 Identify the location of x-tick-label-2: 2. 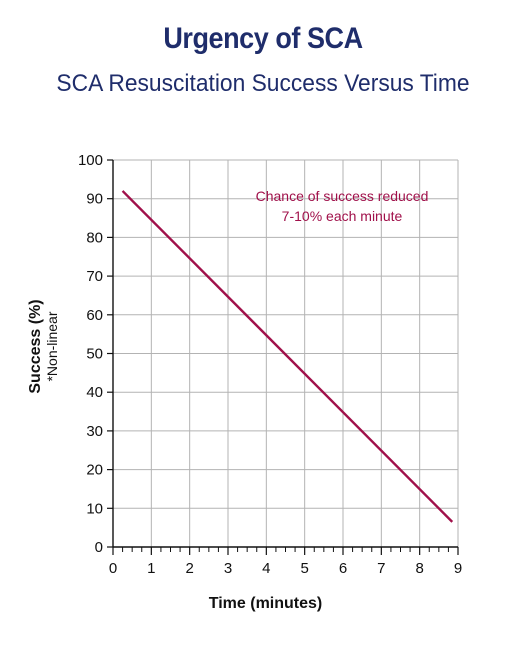
(189, 568).